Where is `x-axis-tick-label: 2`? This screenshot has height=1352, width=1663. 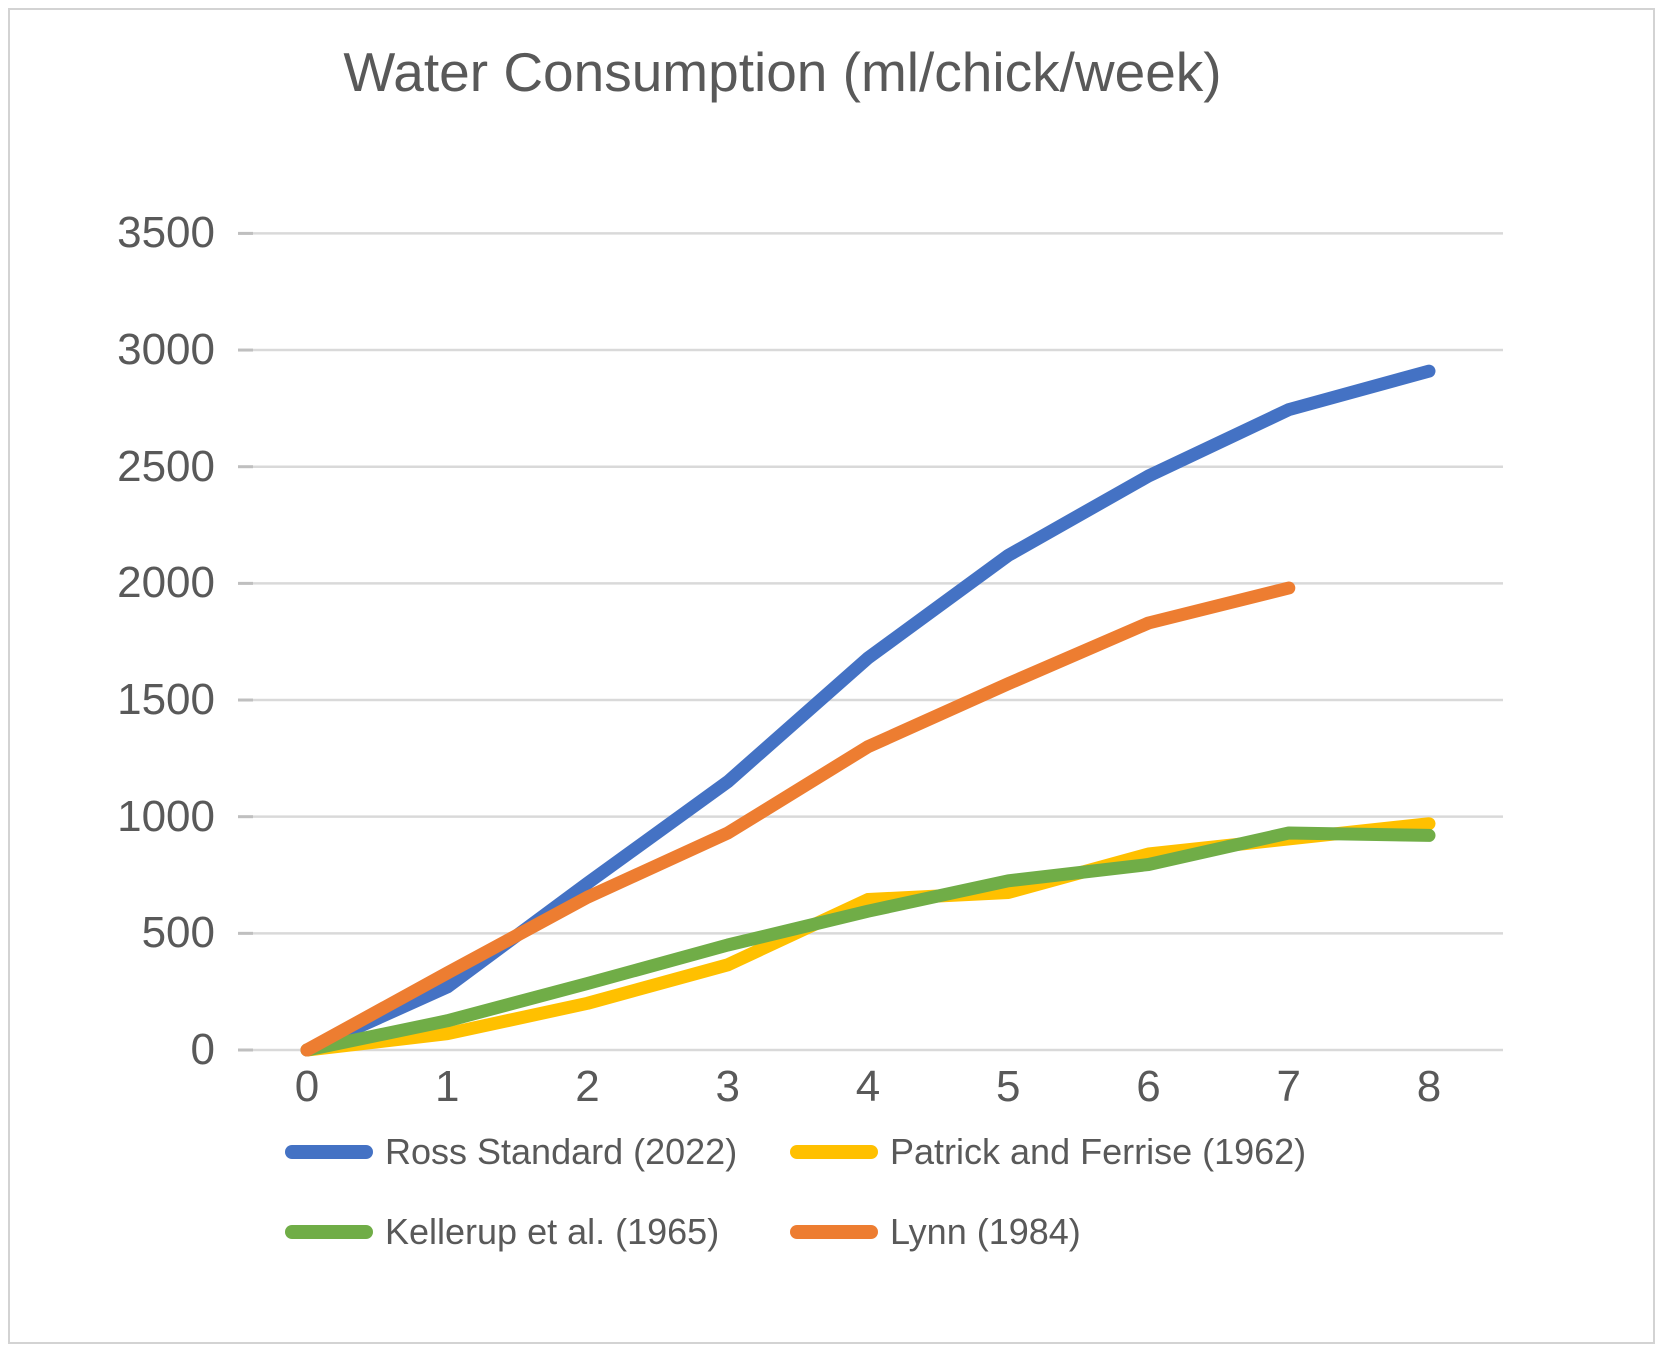
x-axis-tick-label: 2 is located at coordinates (587, 1086).